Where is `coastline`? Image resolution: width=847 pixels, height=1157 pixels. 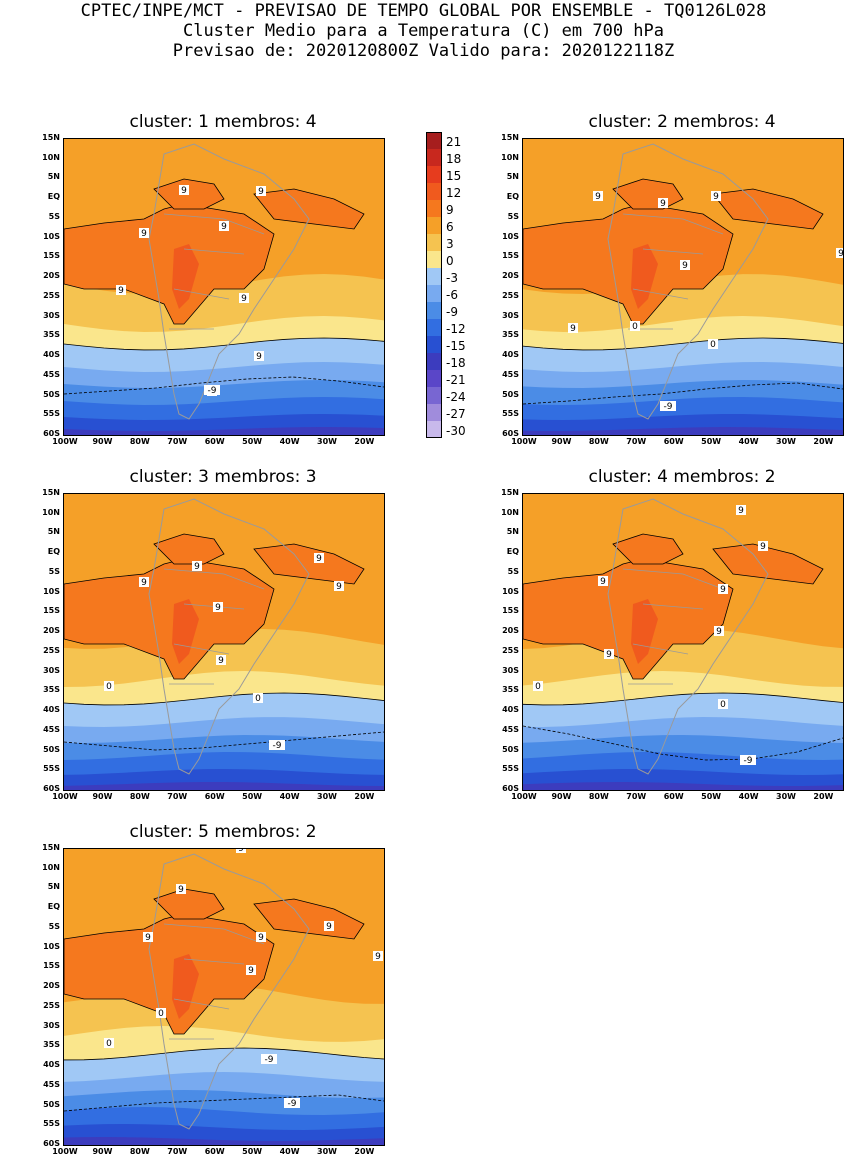
coastline is located at coordinates (229, 991).